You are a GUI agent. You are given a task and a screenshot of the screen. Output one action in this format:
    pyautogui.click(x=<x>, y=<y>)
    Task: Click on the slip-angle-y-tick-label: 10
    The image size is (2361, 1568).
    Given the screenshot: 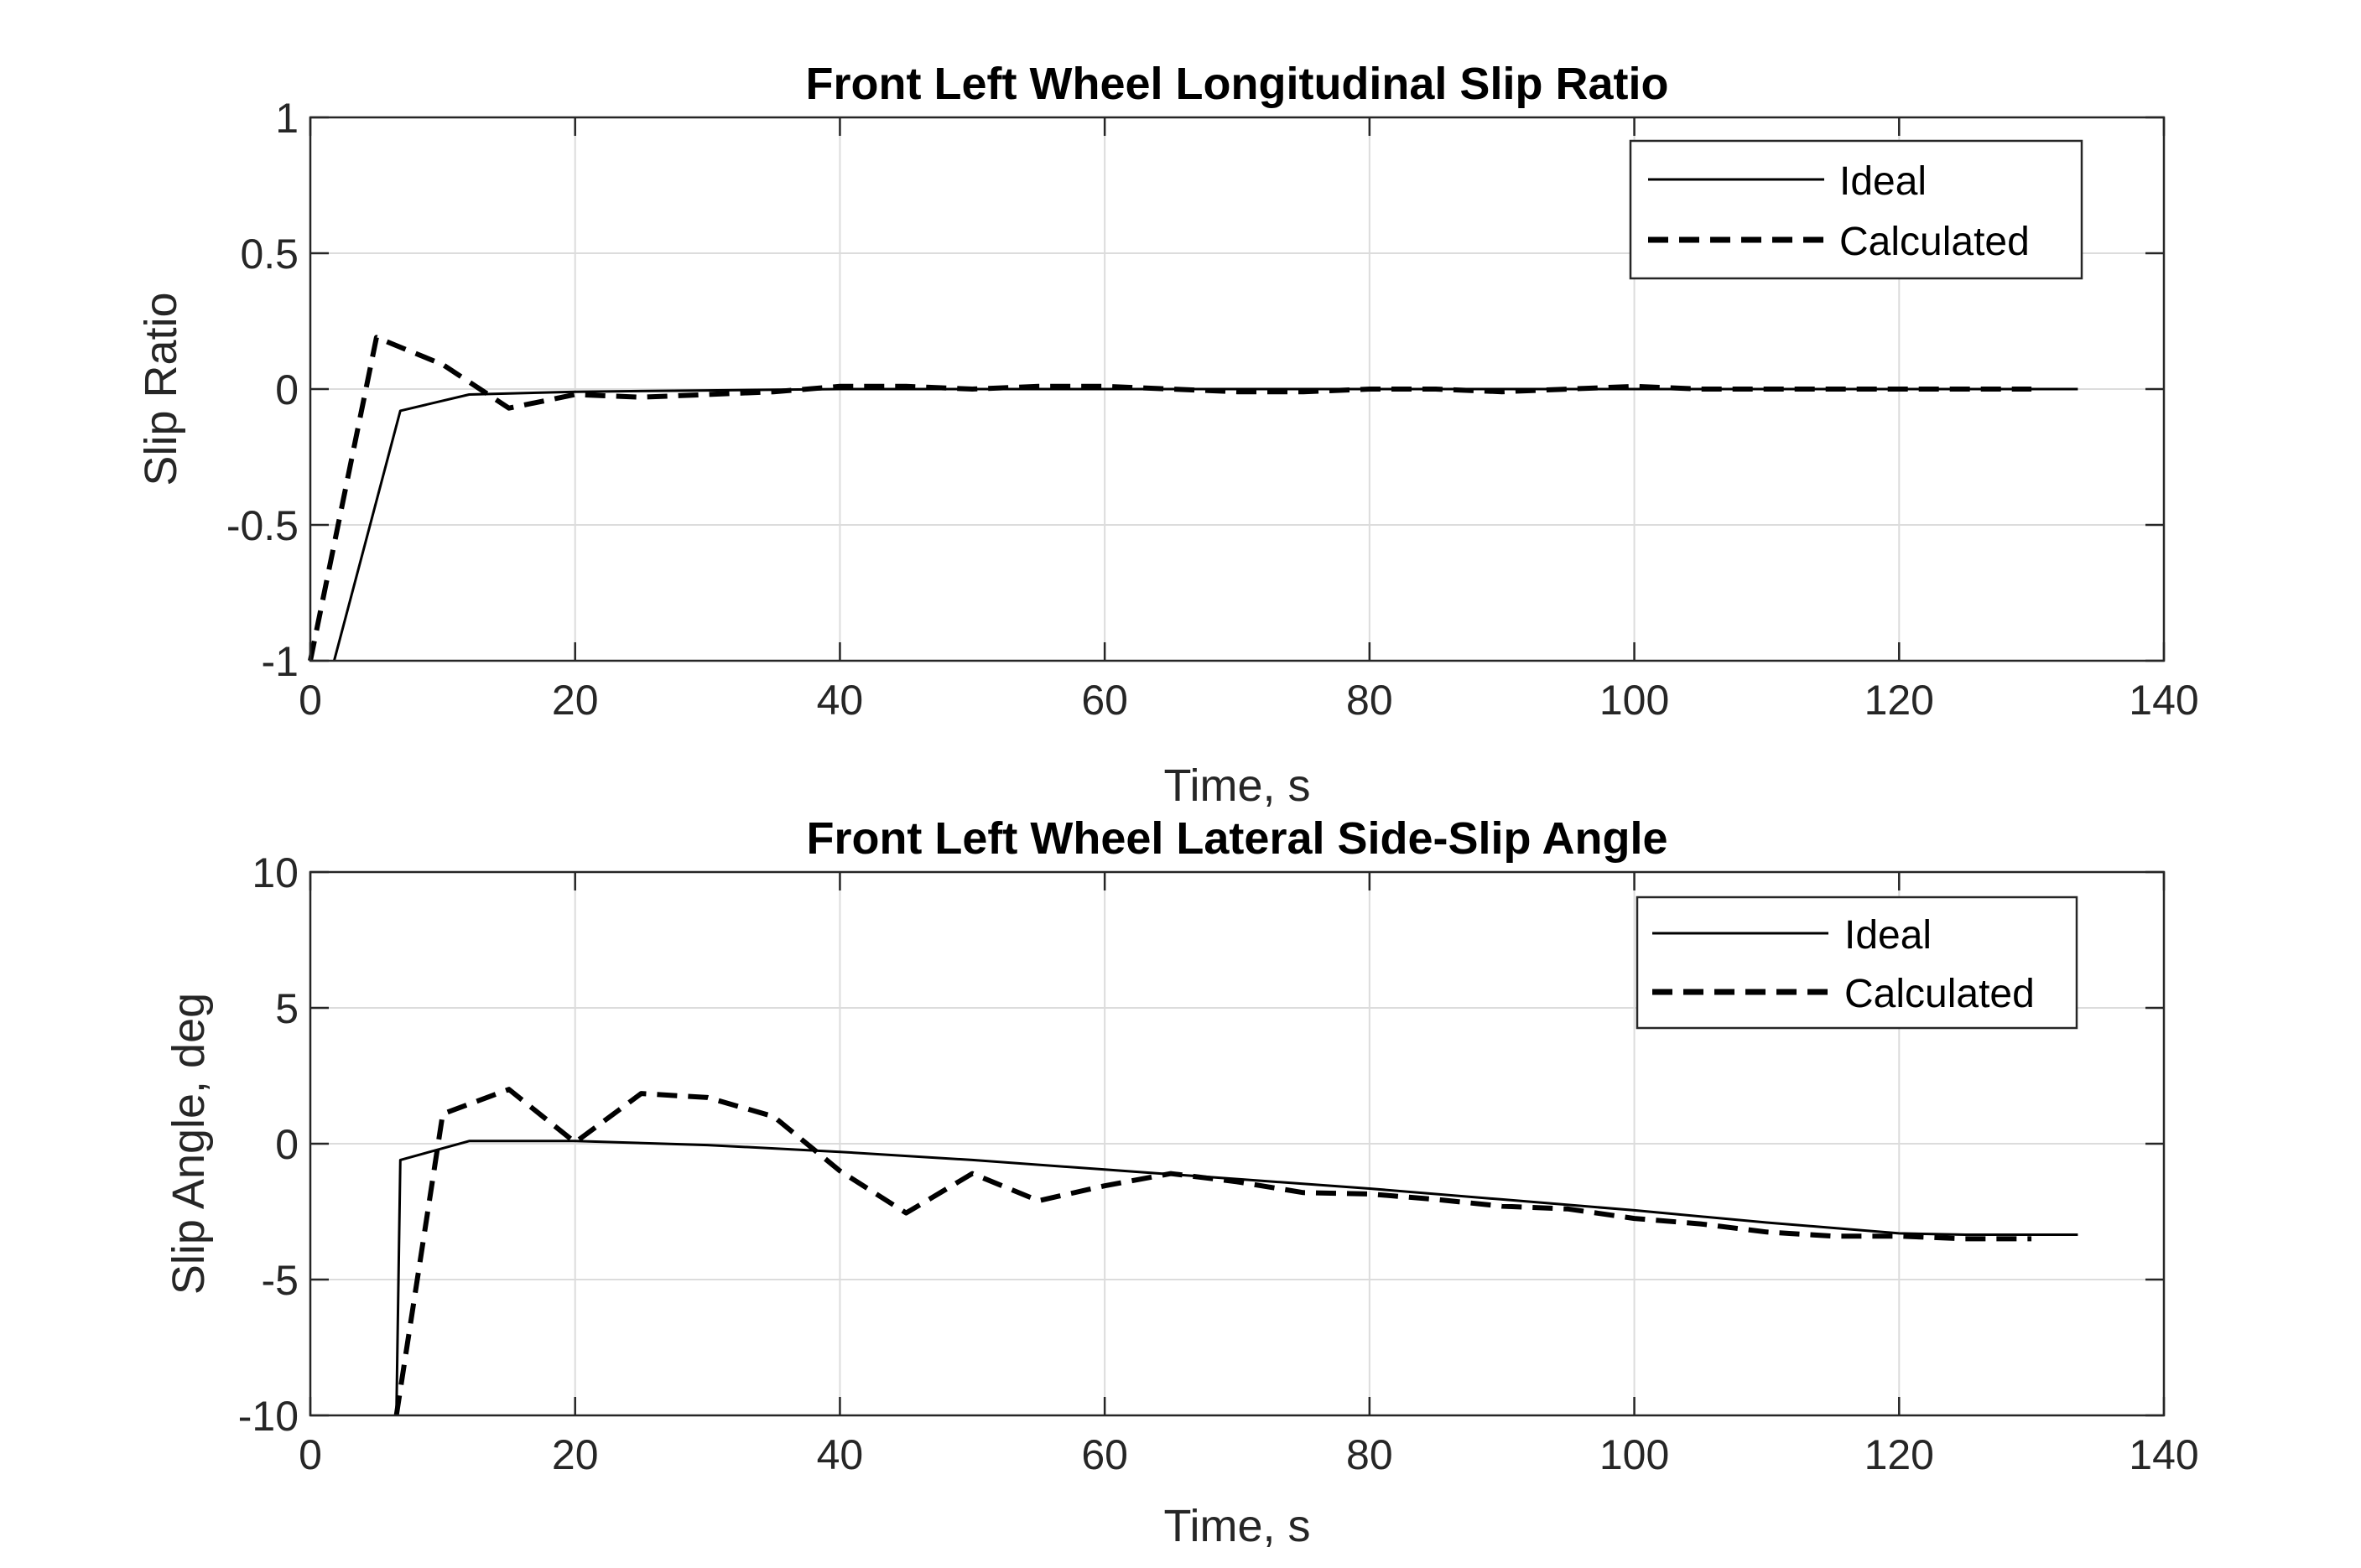 What is the action you would take?
    pyautogui.click(x=276, y=872)
    